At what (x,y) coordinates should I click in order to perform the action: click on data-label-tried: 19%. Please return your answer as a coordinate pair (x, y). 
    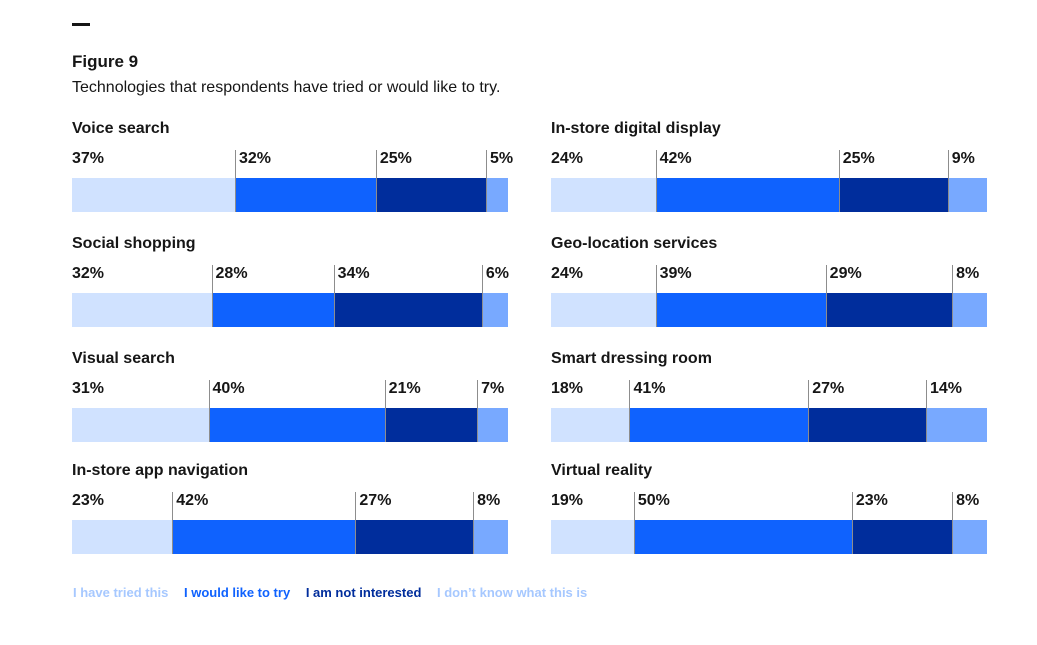
    Looking at the image, I should click on (567, 500).